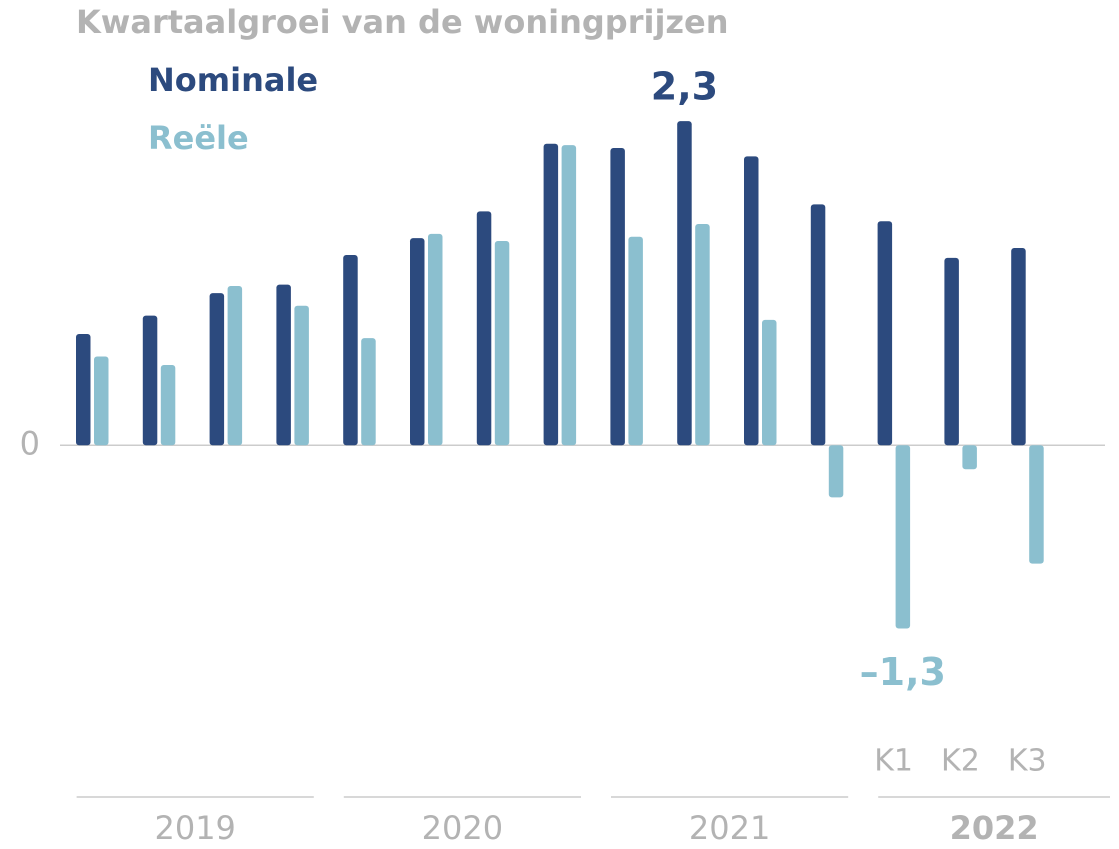 The image size is (1119, 849). Describe the element at coordinates (30, 443) in the screenshot. I see `y-tick-label: 0` at that location.